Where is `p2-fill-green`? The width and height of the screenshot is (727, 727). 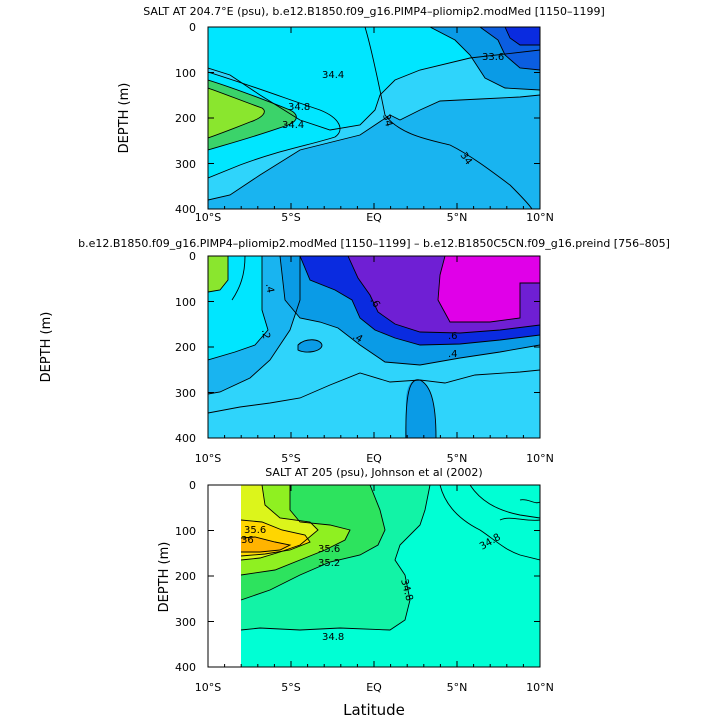 p2-fill-green is located at coordinates (218, 274).